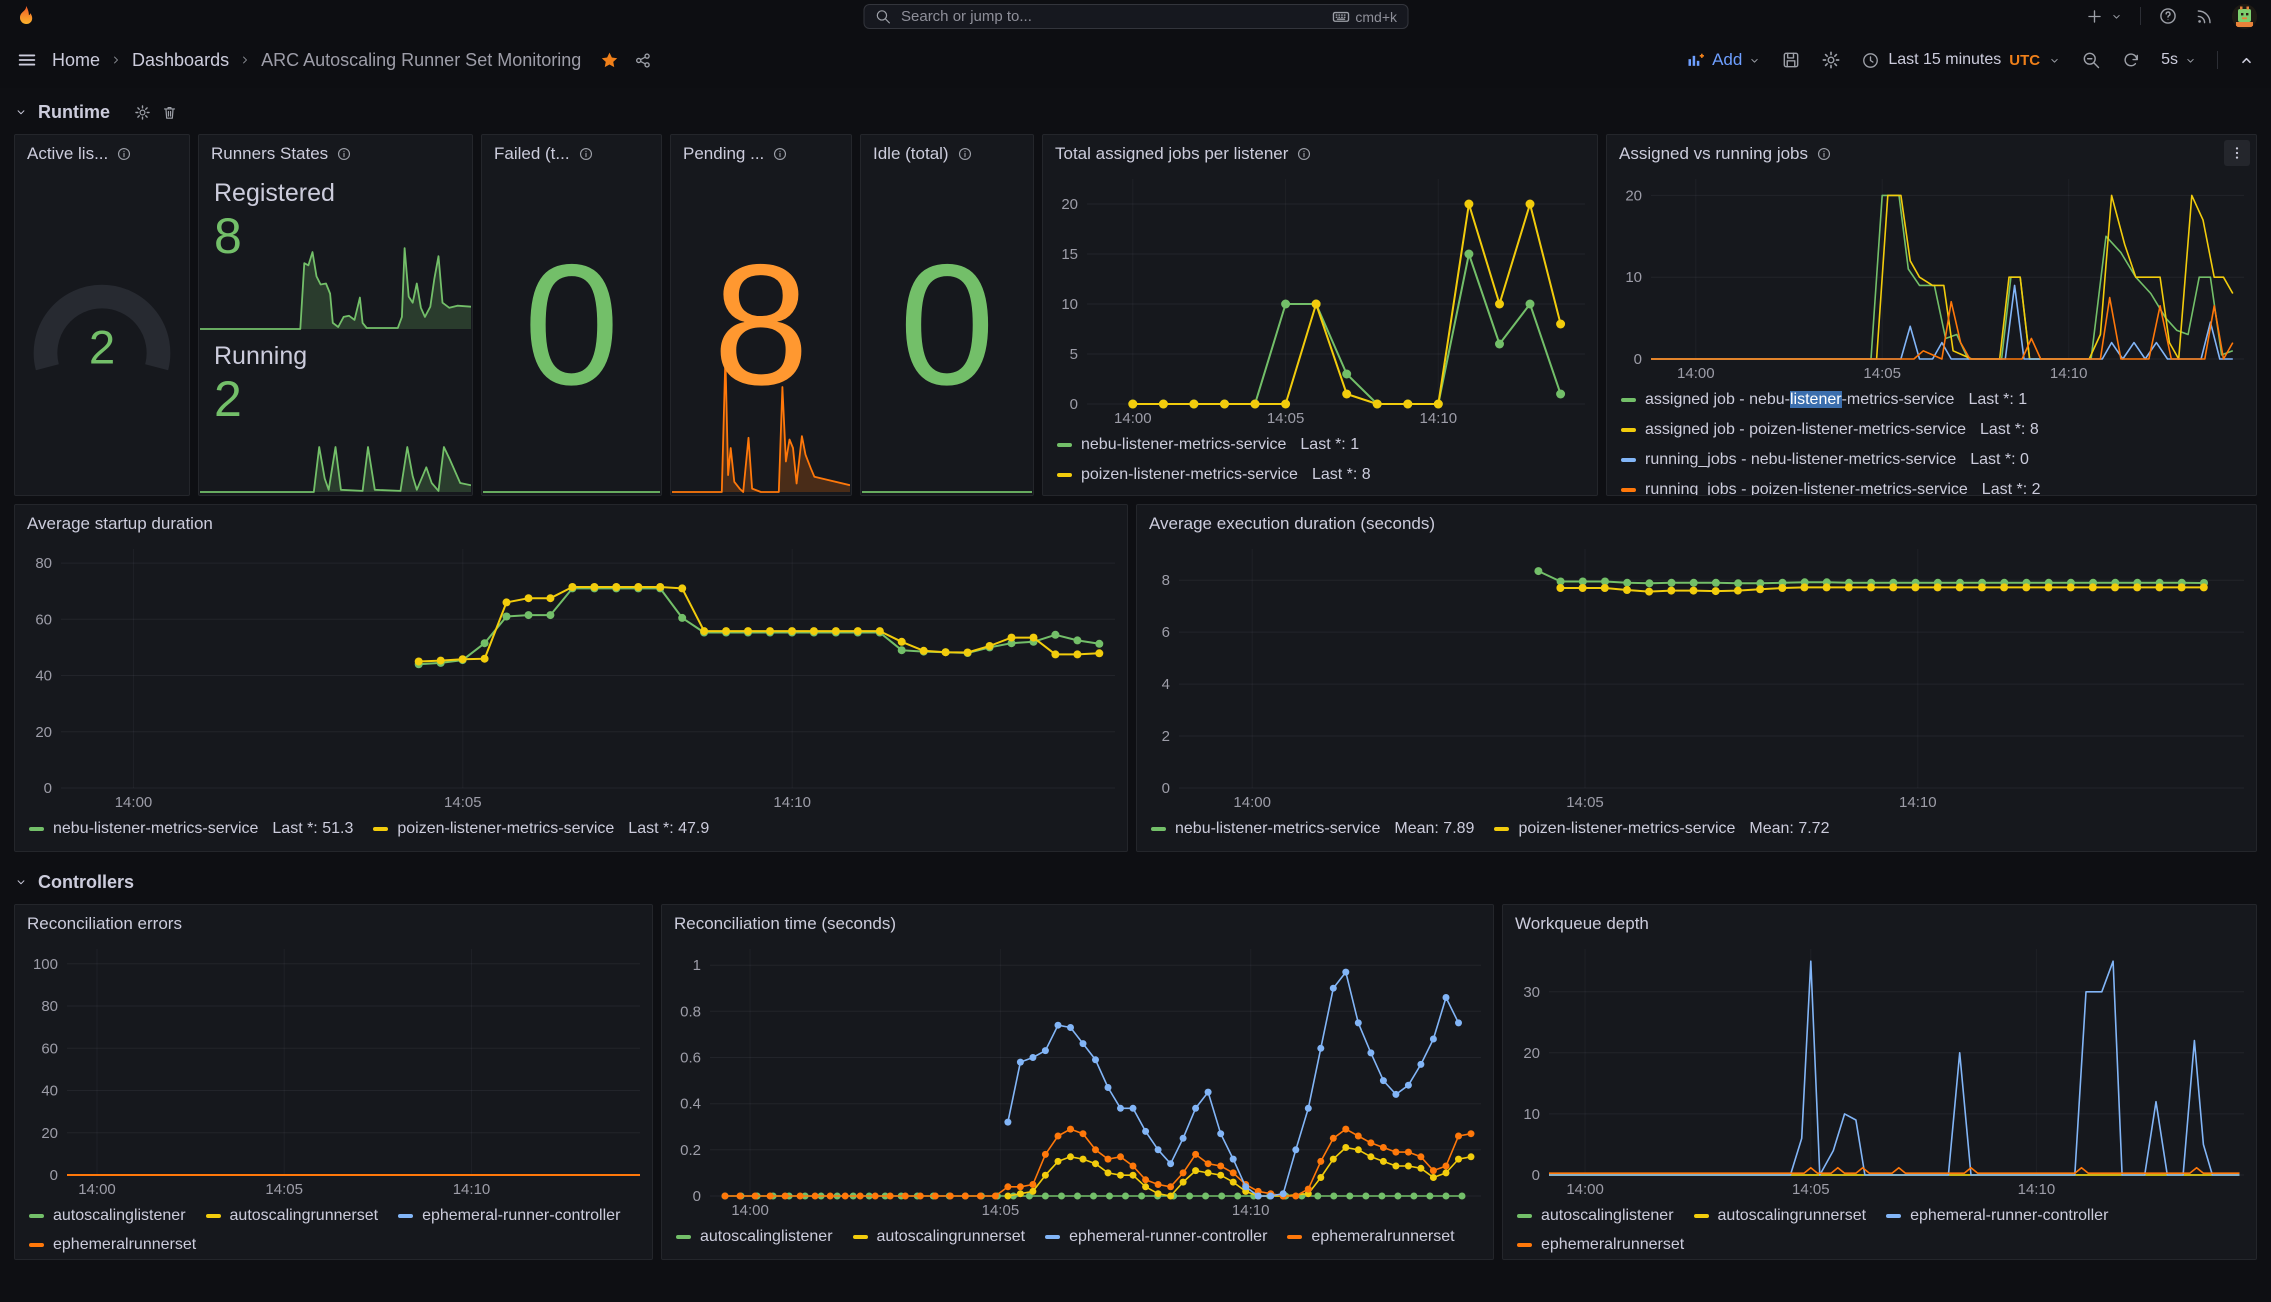 This screenshot has height=1302, width=2271. What do you see at coordinates (1723, 60) in the screenshot?
I see `add-button: Add` at bounding box center [1723, 60].